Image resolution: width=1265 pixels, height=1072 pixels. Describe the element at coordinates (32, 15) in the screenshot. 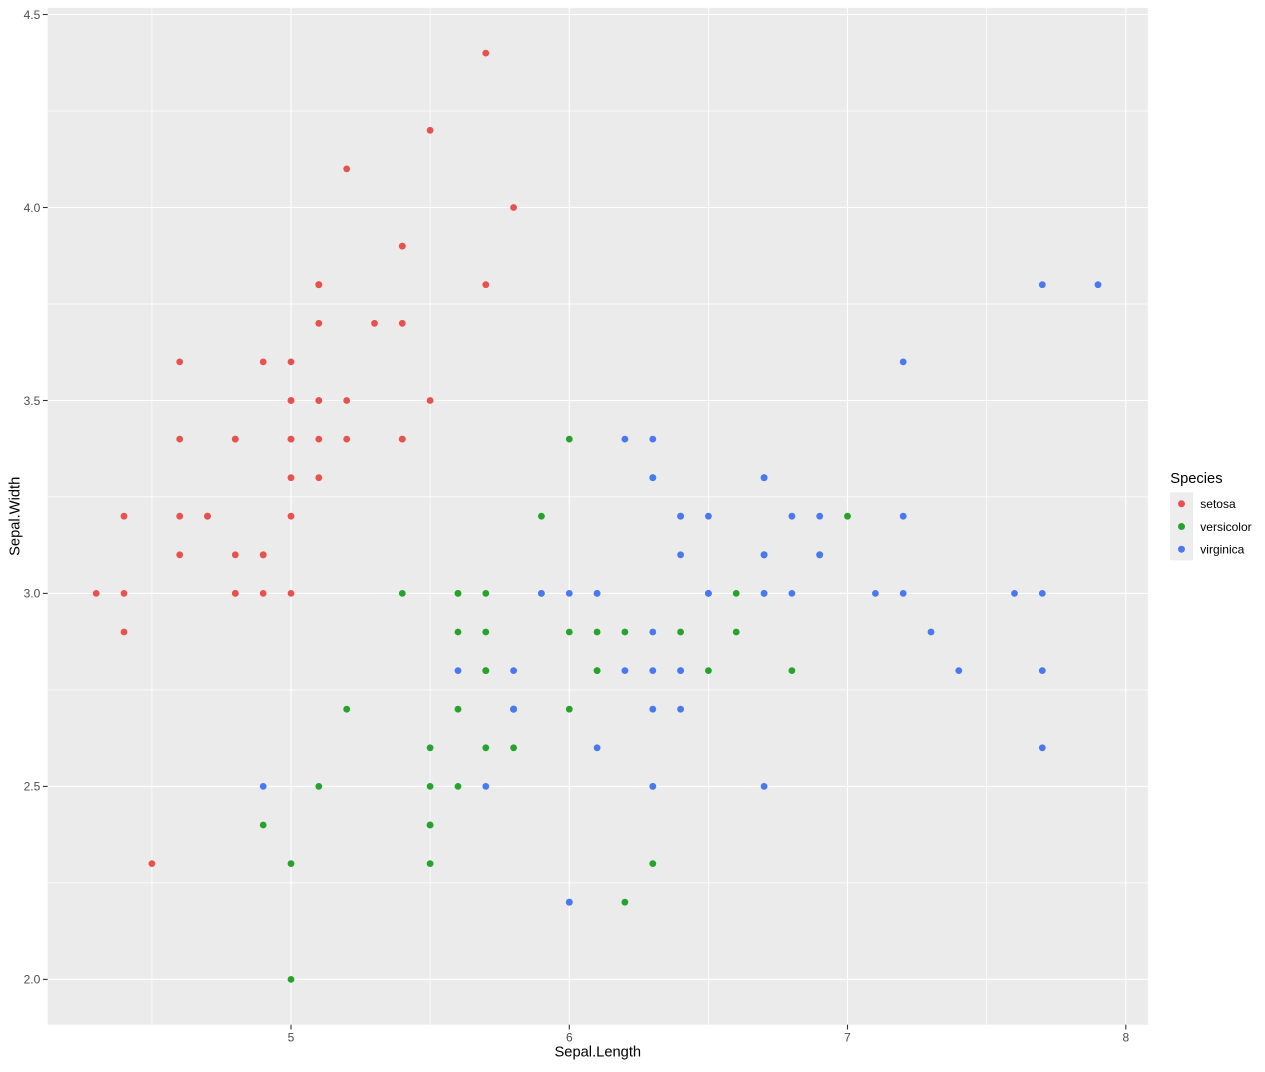

I see `svg-text: 4.5` at that location.